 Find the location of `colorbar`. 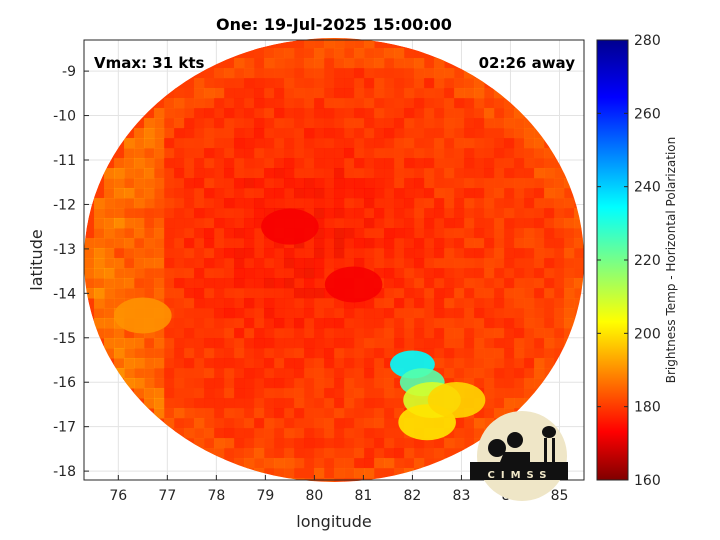

colorbar is located at coordinates (612, 260).